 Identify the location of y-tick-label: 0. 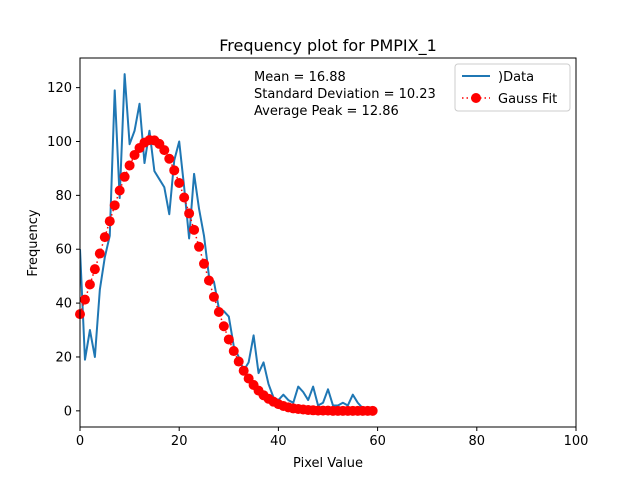
(68, 411).